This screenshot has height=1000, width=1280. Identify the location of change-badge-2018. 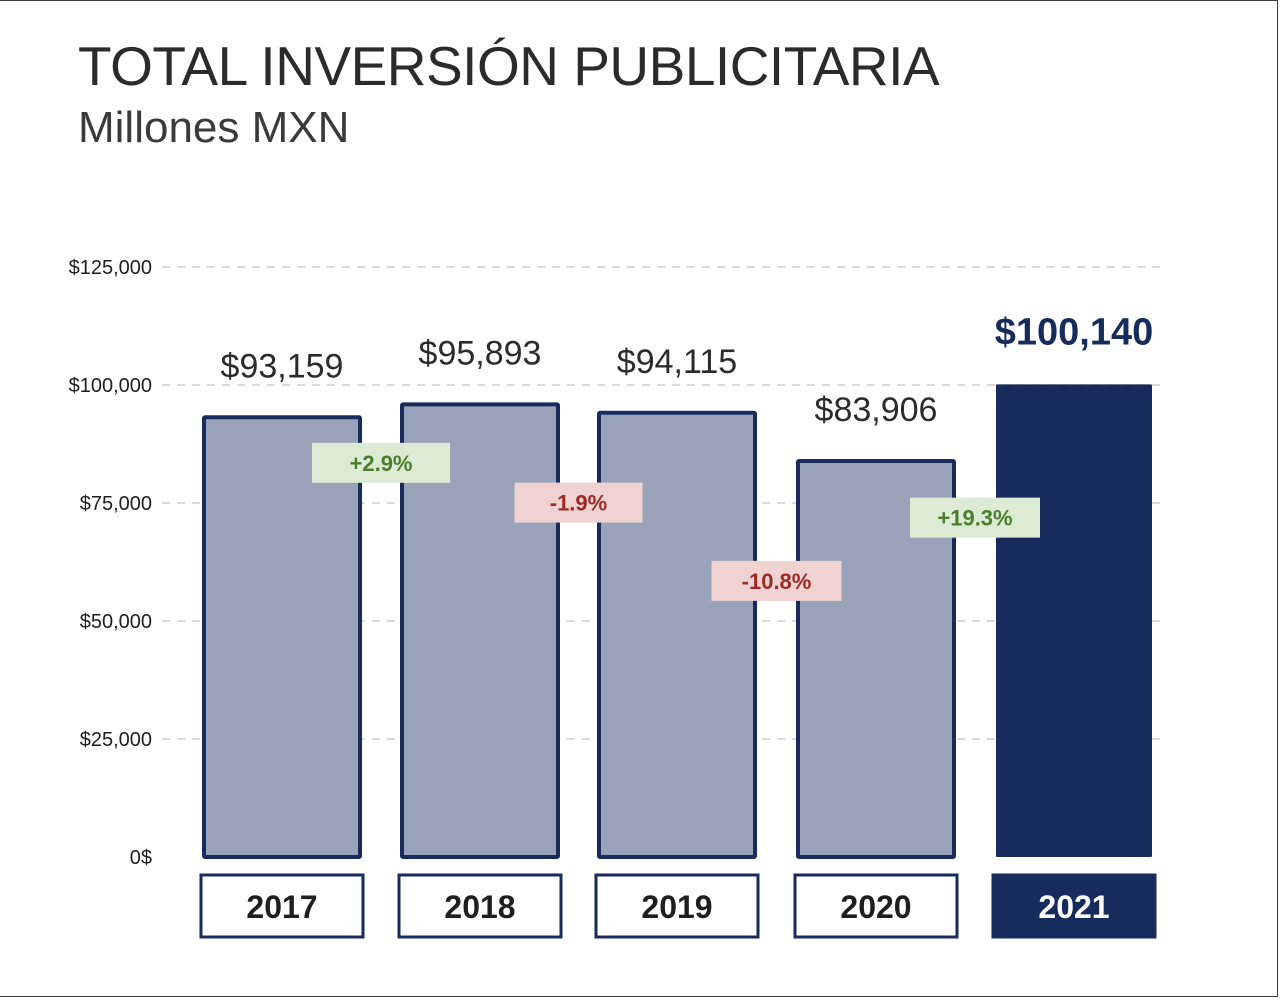
(381, 462).